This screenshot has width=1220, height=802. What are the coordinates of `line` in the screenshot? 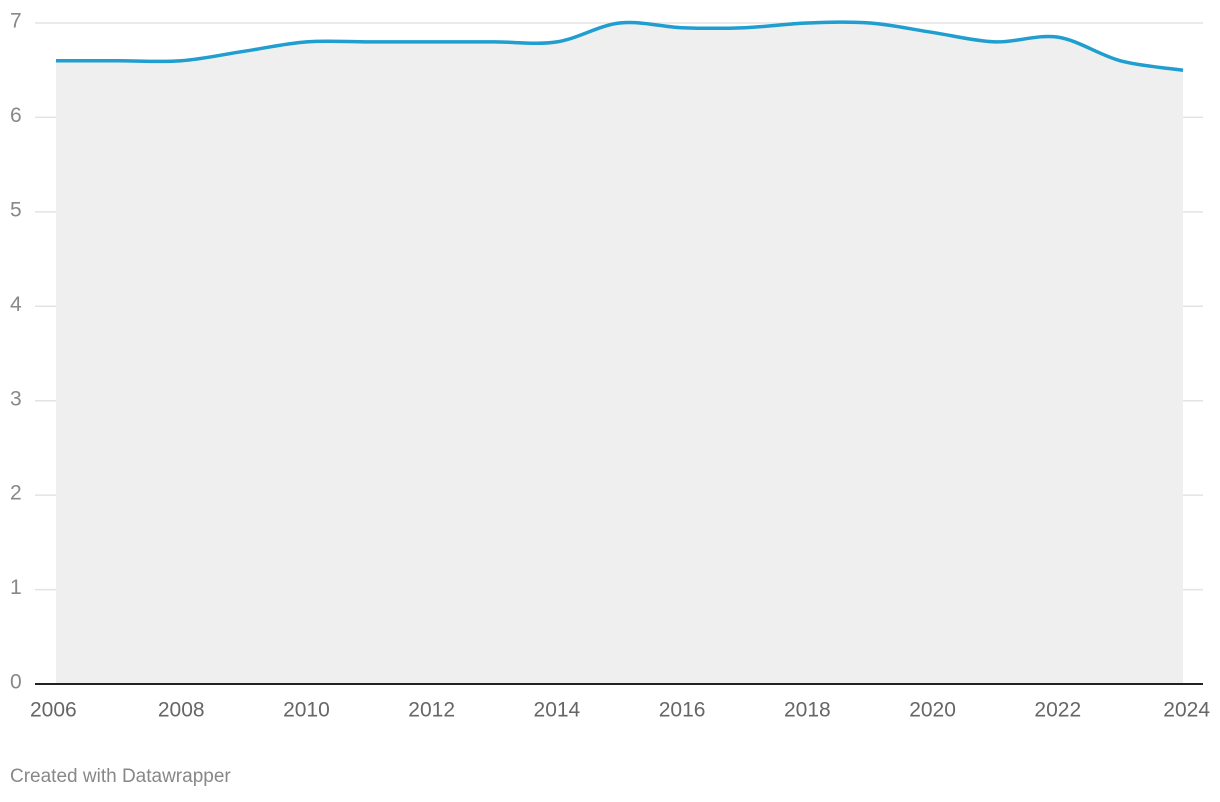 It's located at (620, 46).